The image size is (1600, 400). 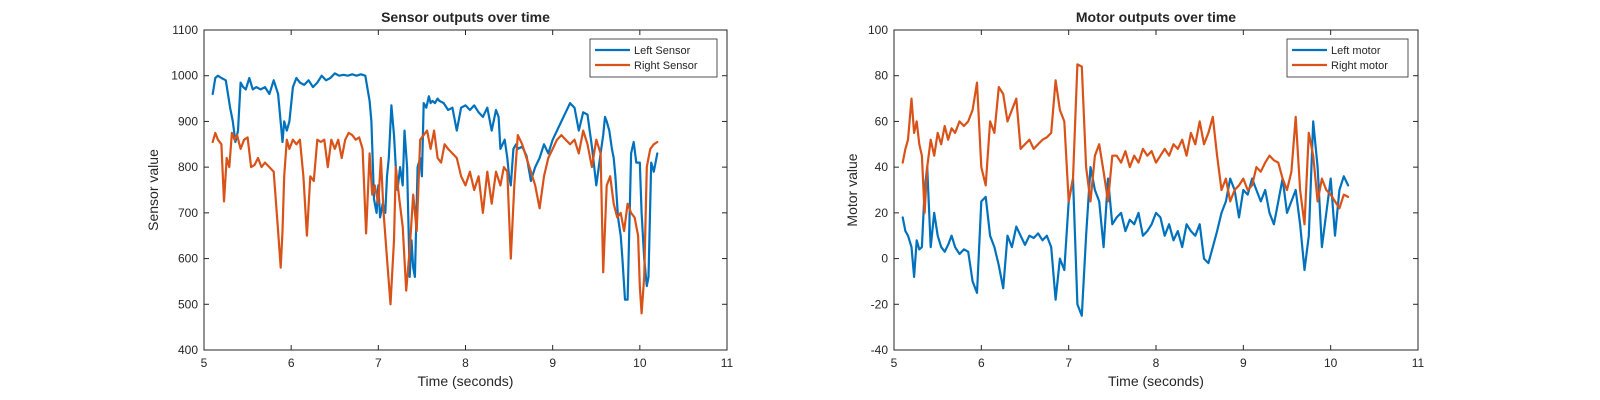 What do you see at coordinates (204, 363) in the screenshot?
I see `sensor-chart-x-tick-label: 5` at bounding box center [204, 363].